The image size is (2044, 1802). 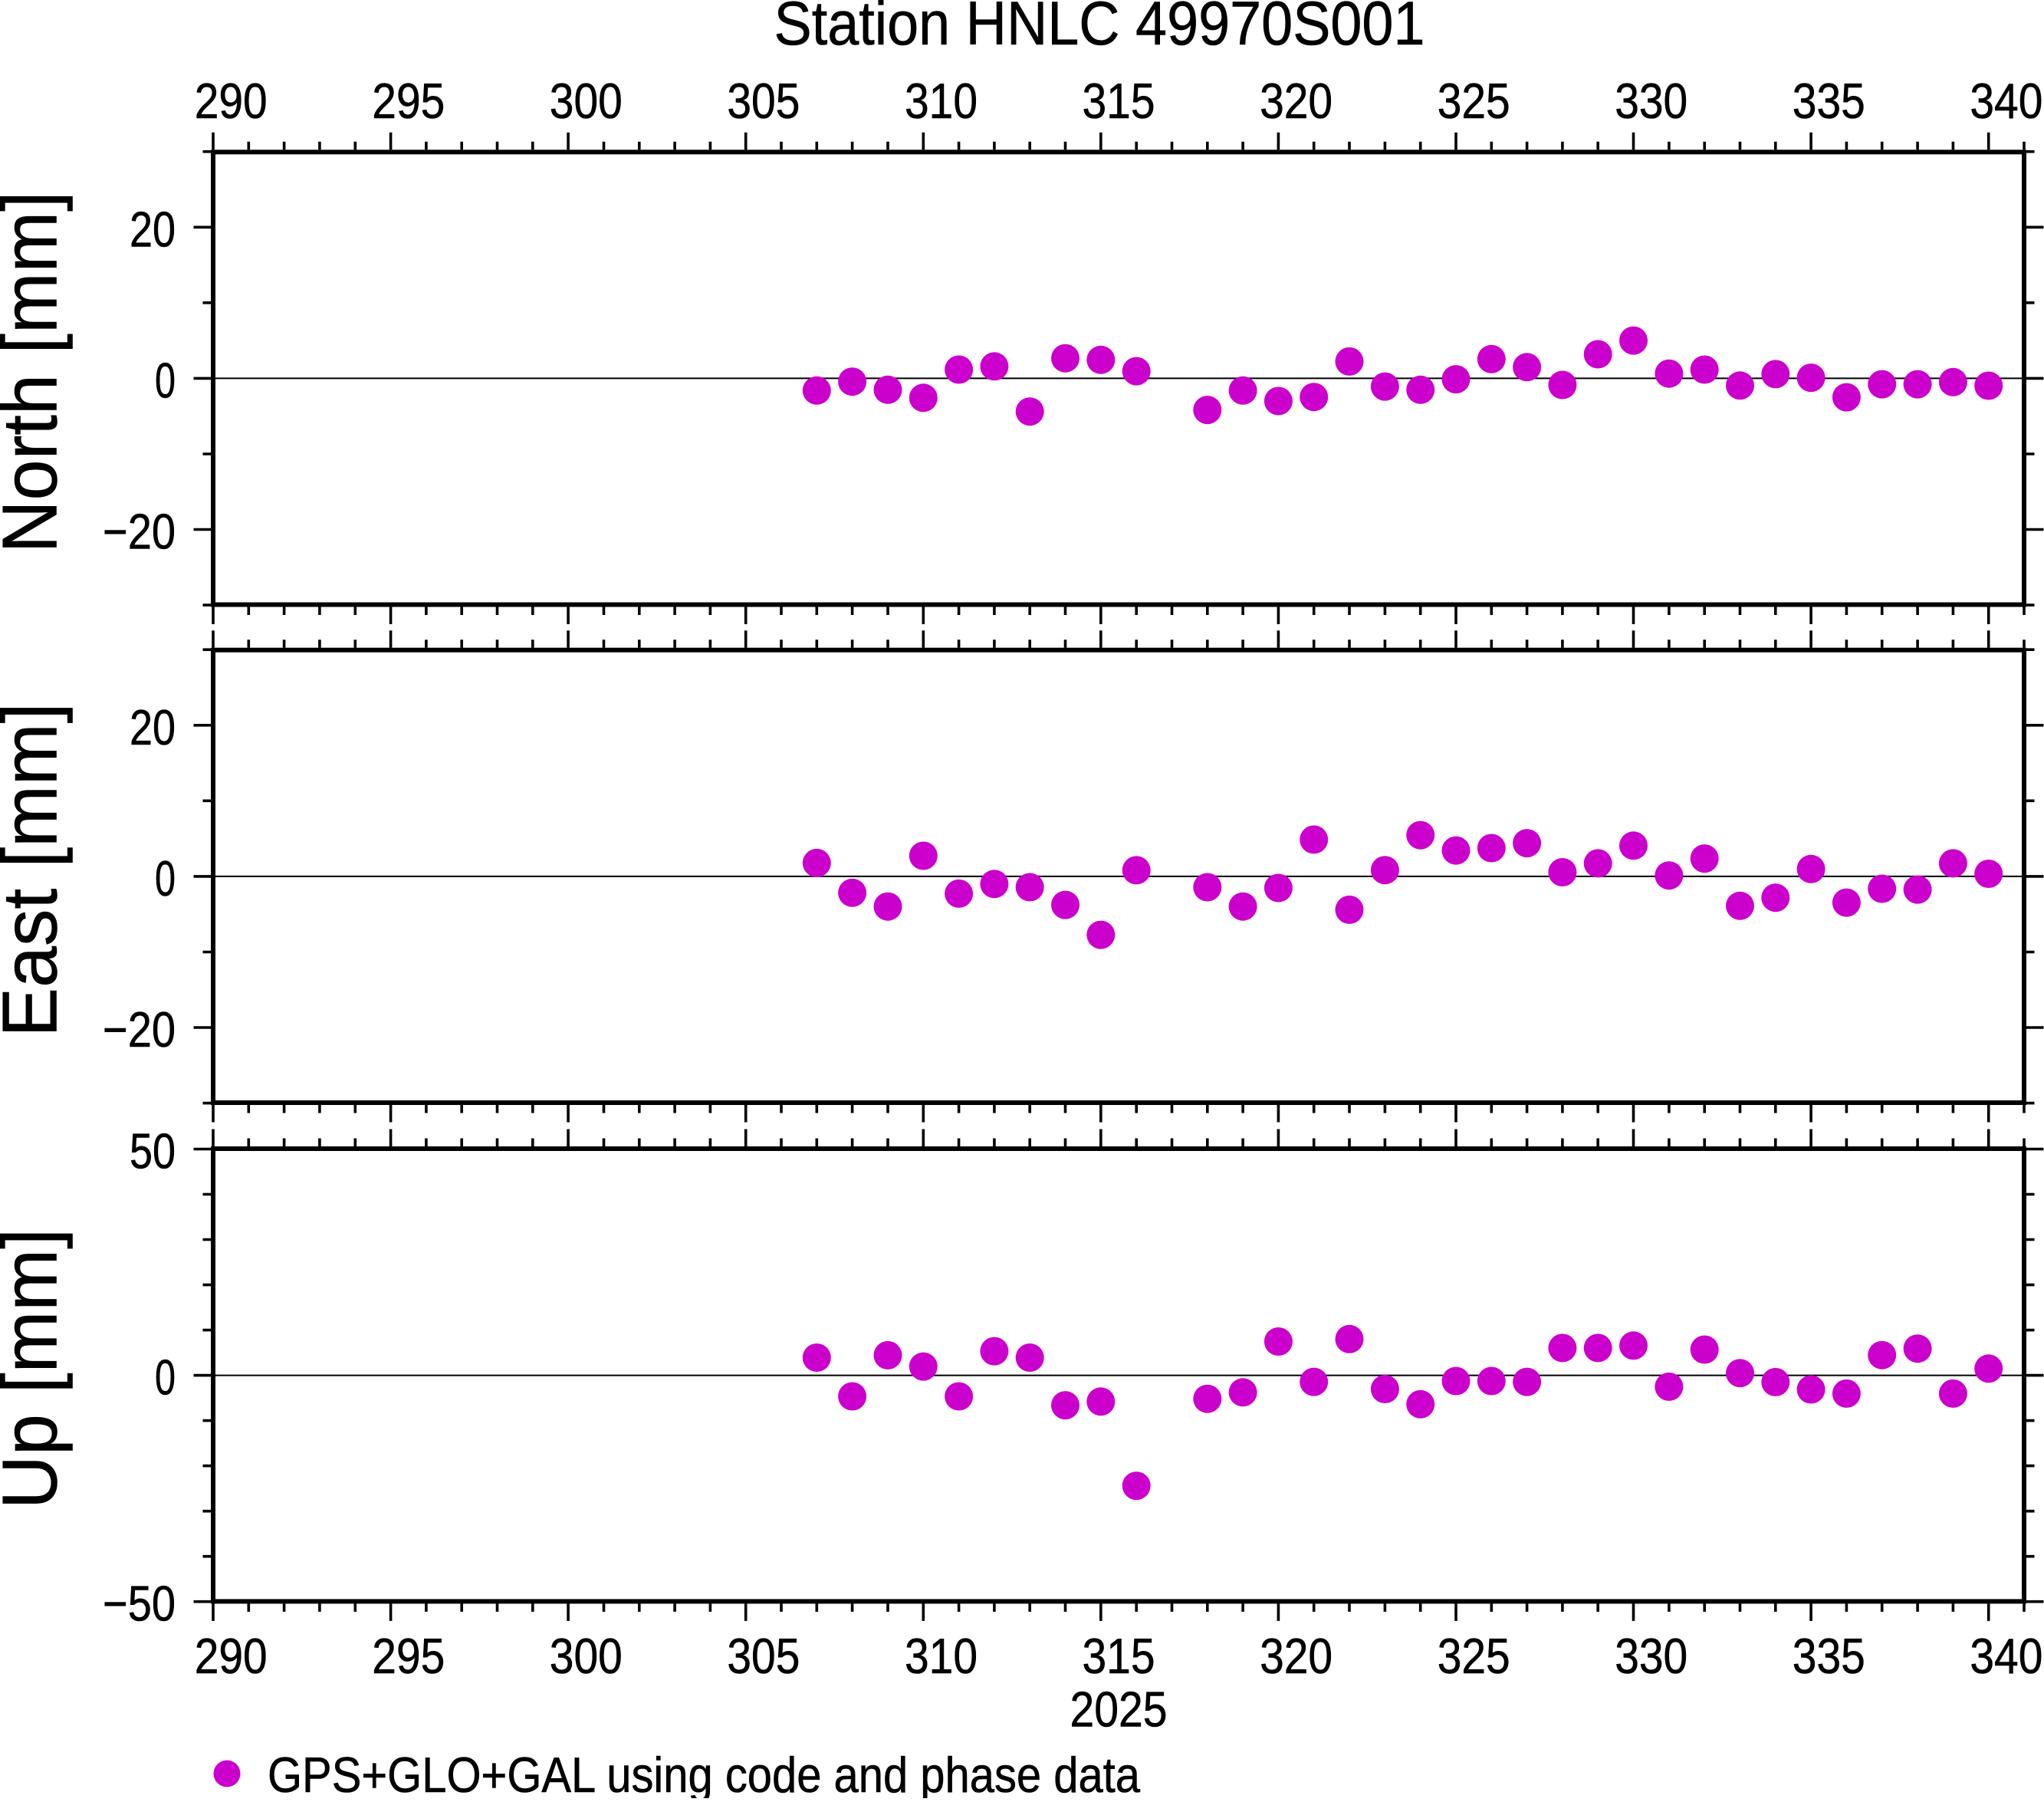 I want to click on svg-text: North [mm], so click(x=36, y=372).